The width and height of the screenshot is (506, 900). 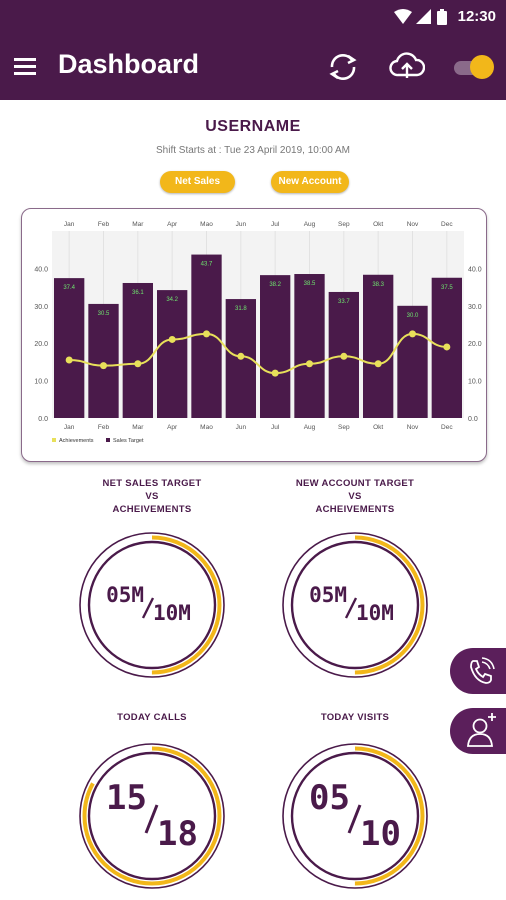 I want to click on y-tick-left: 0.0, so click(x=43, y=419).